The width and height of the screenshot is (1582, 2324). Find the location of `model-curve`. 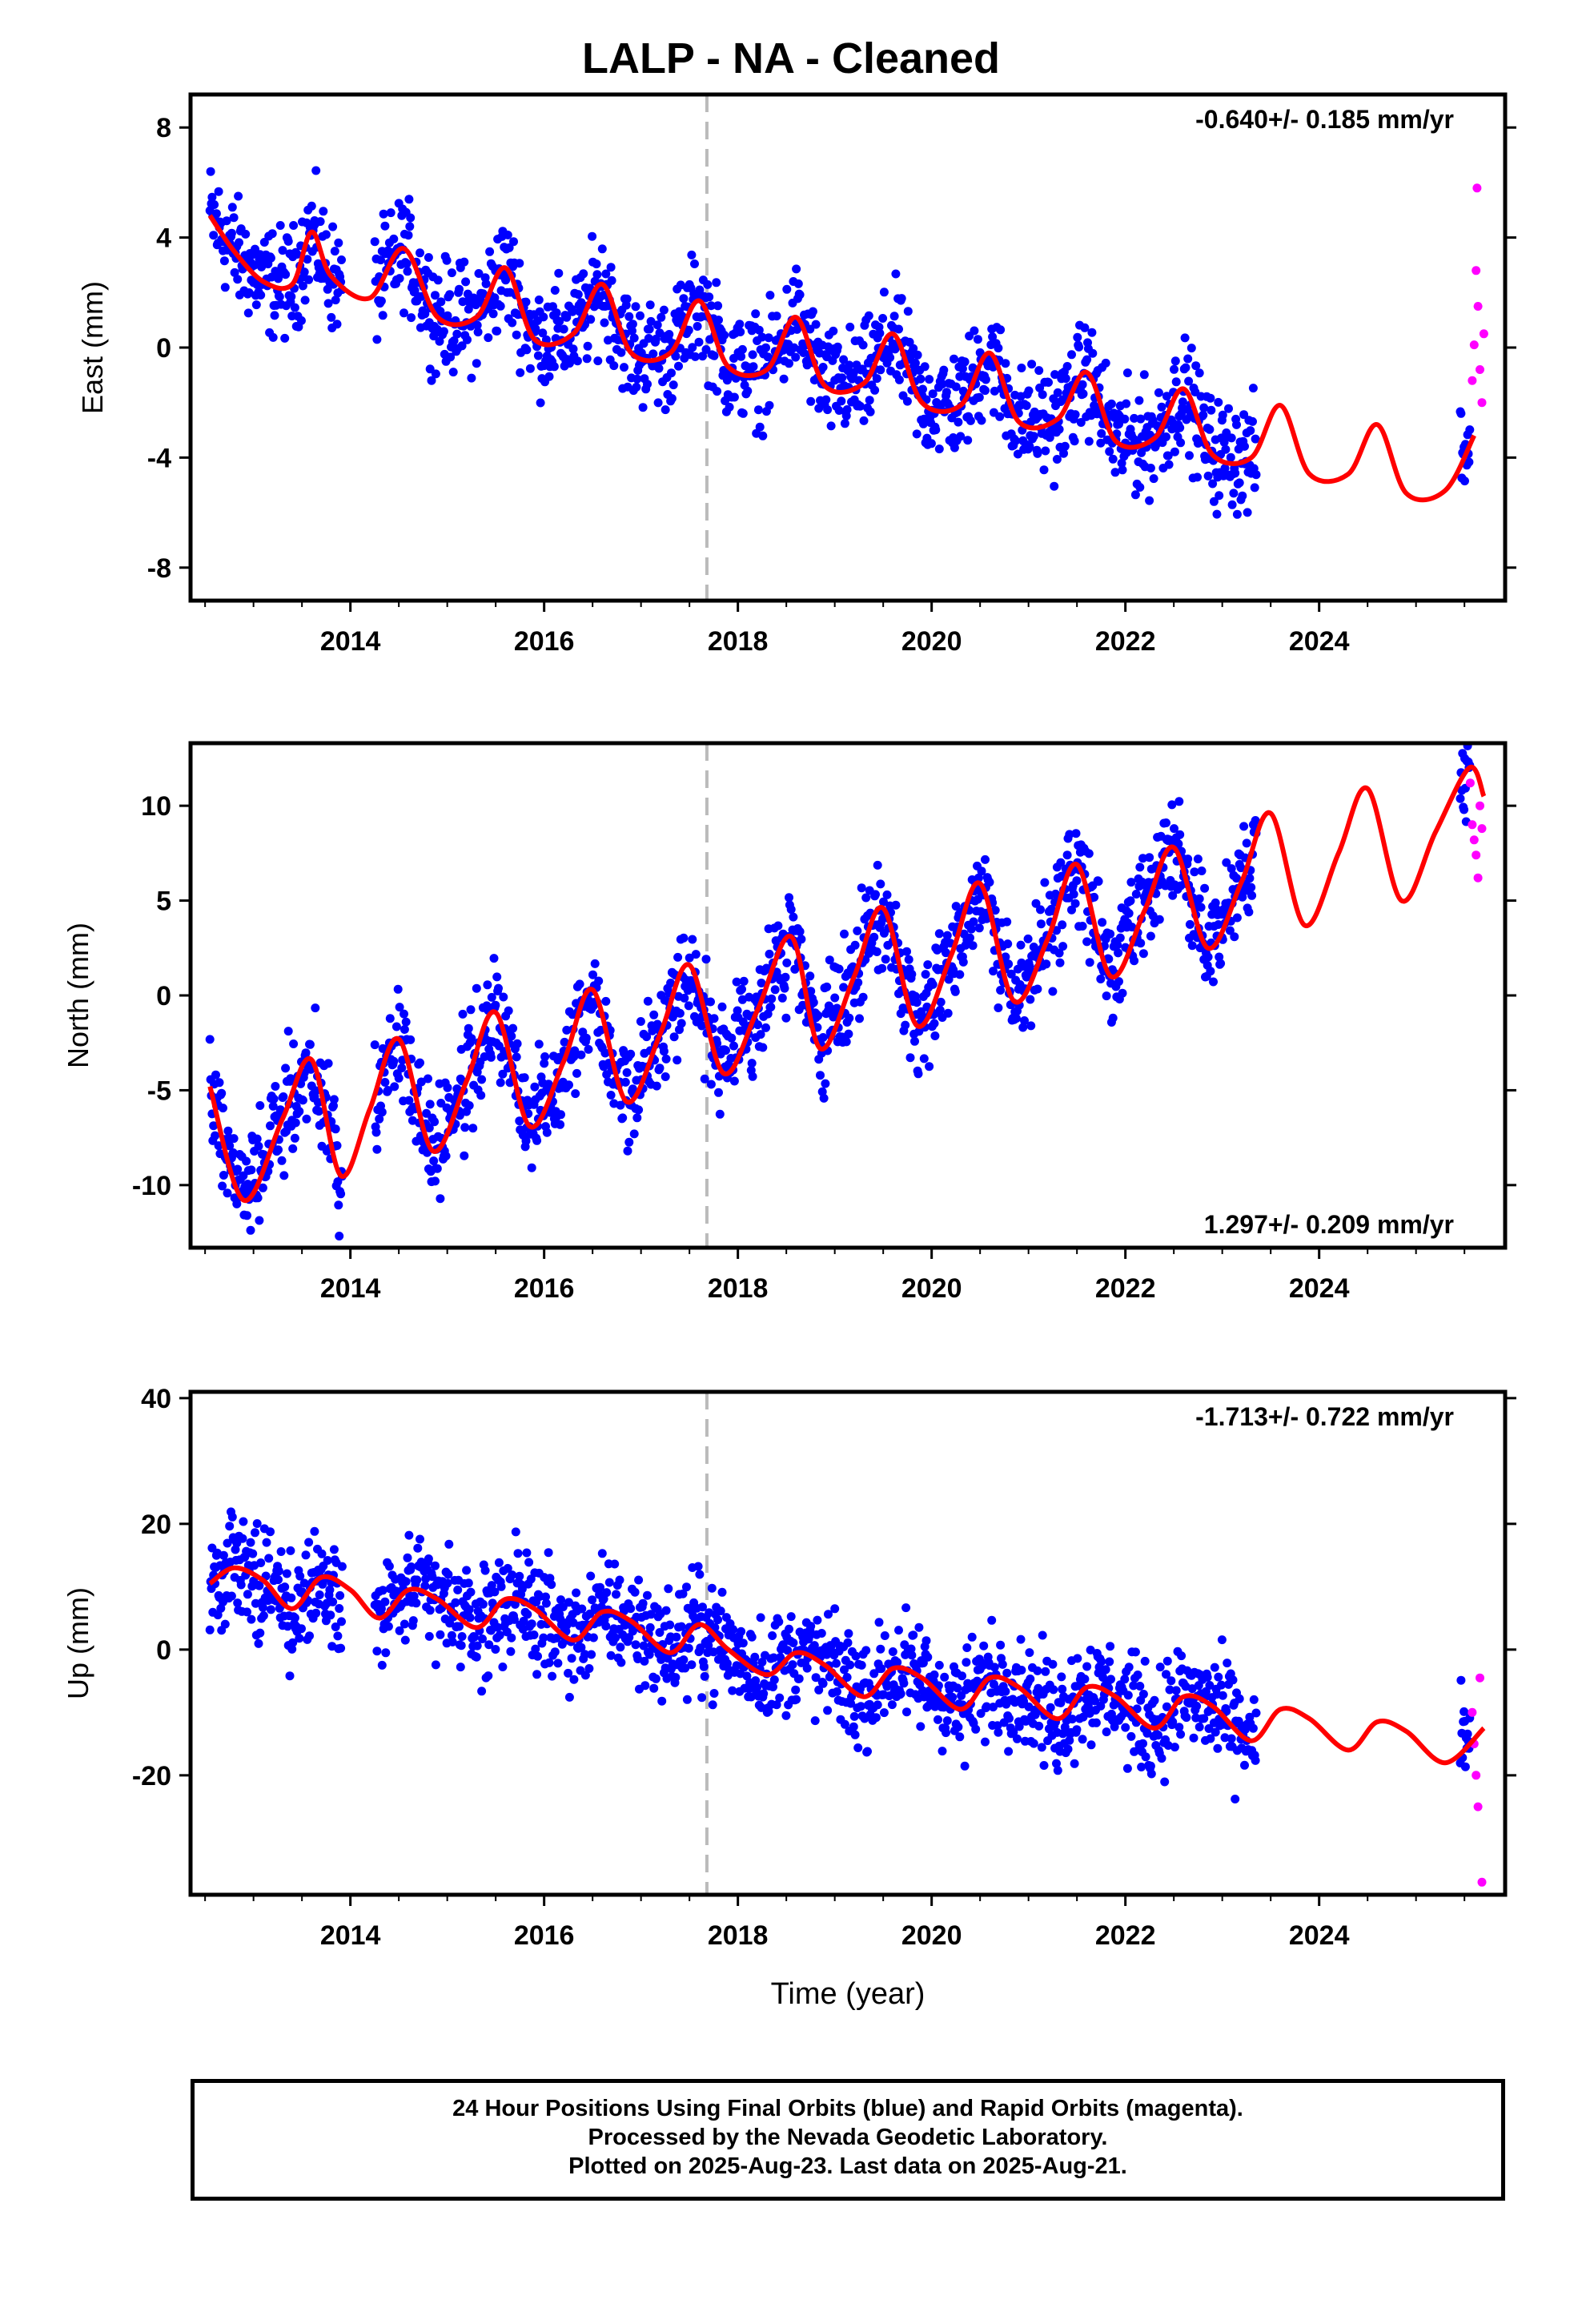

model-curve is located at coordinates (842, 358).